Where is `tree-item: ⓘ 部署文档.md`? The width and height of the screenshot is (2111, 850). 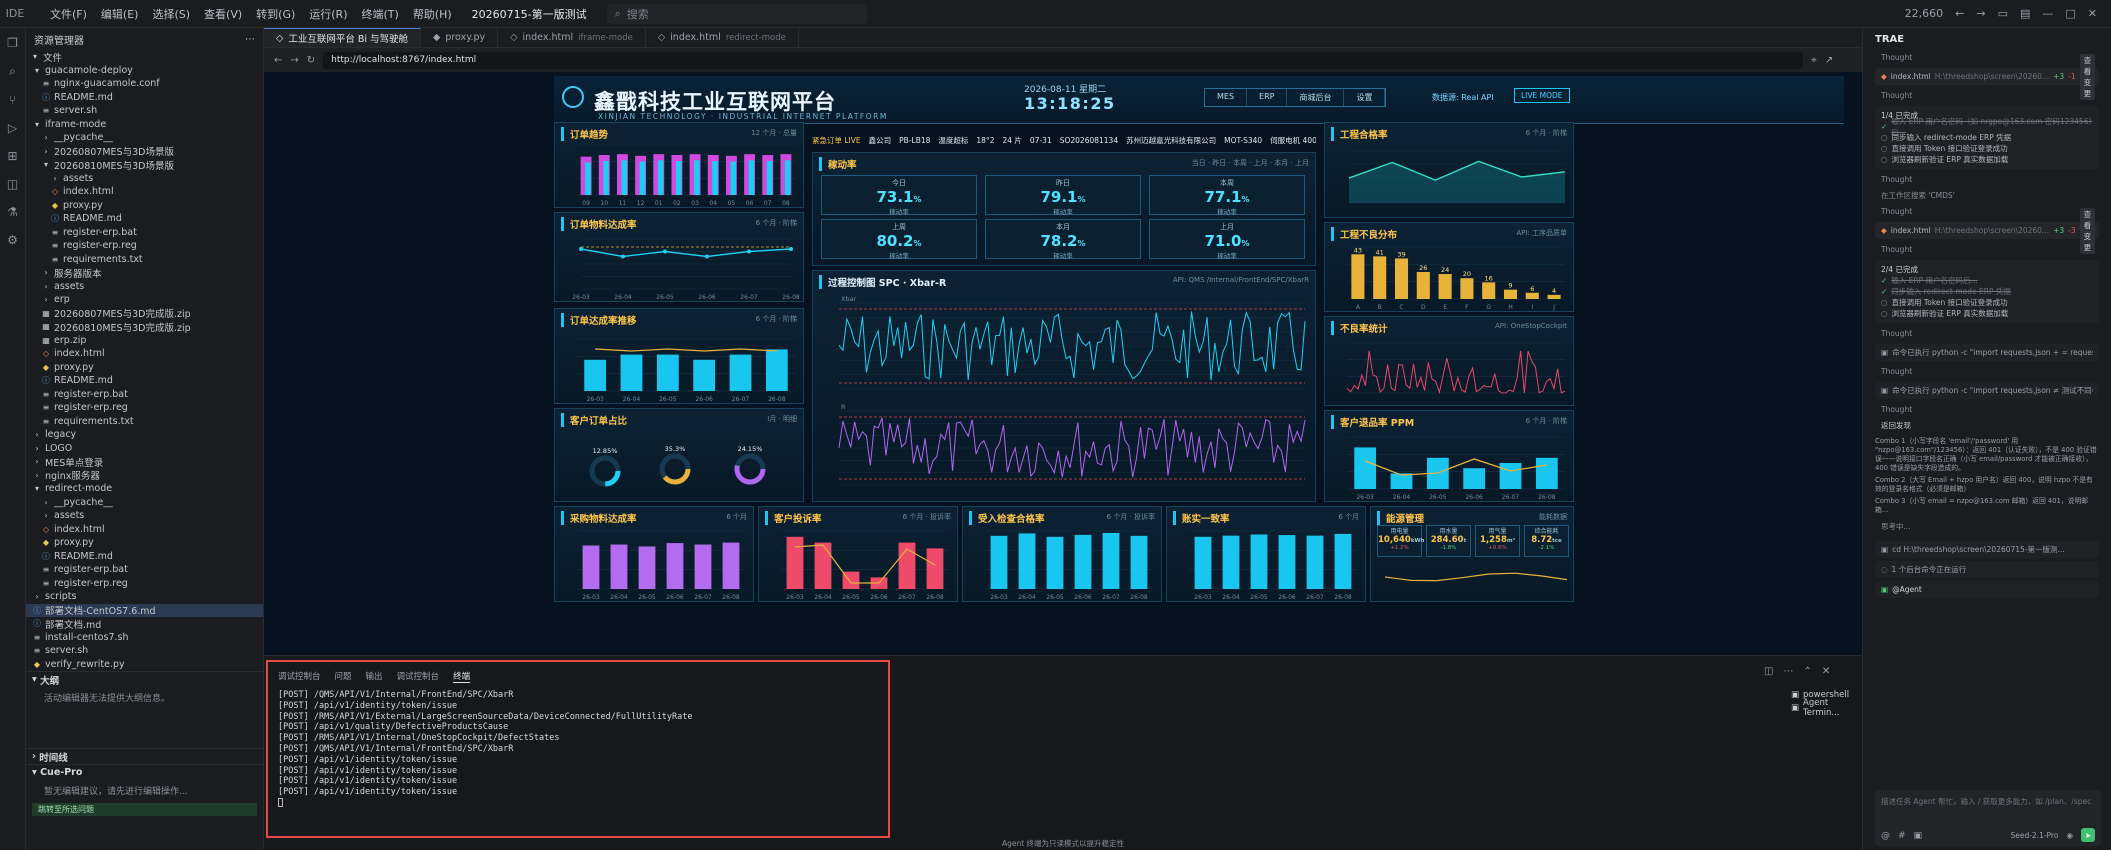
tree-item: ⓘ 部署文档.md is located at coordinates (144, 624).